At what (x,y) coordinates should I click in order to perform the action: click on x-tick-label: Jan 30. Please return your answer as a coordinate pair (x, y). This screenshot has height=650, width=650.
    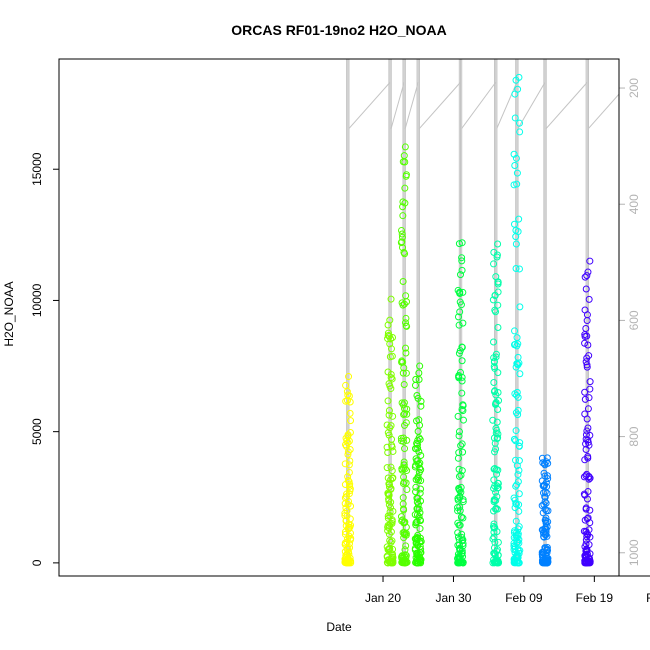
    Looking at the image, I should click on (453, 598).